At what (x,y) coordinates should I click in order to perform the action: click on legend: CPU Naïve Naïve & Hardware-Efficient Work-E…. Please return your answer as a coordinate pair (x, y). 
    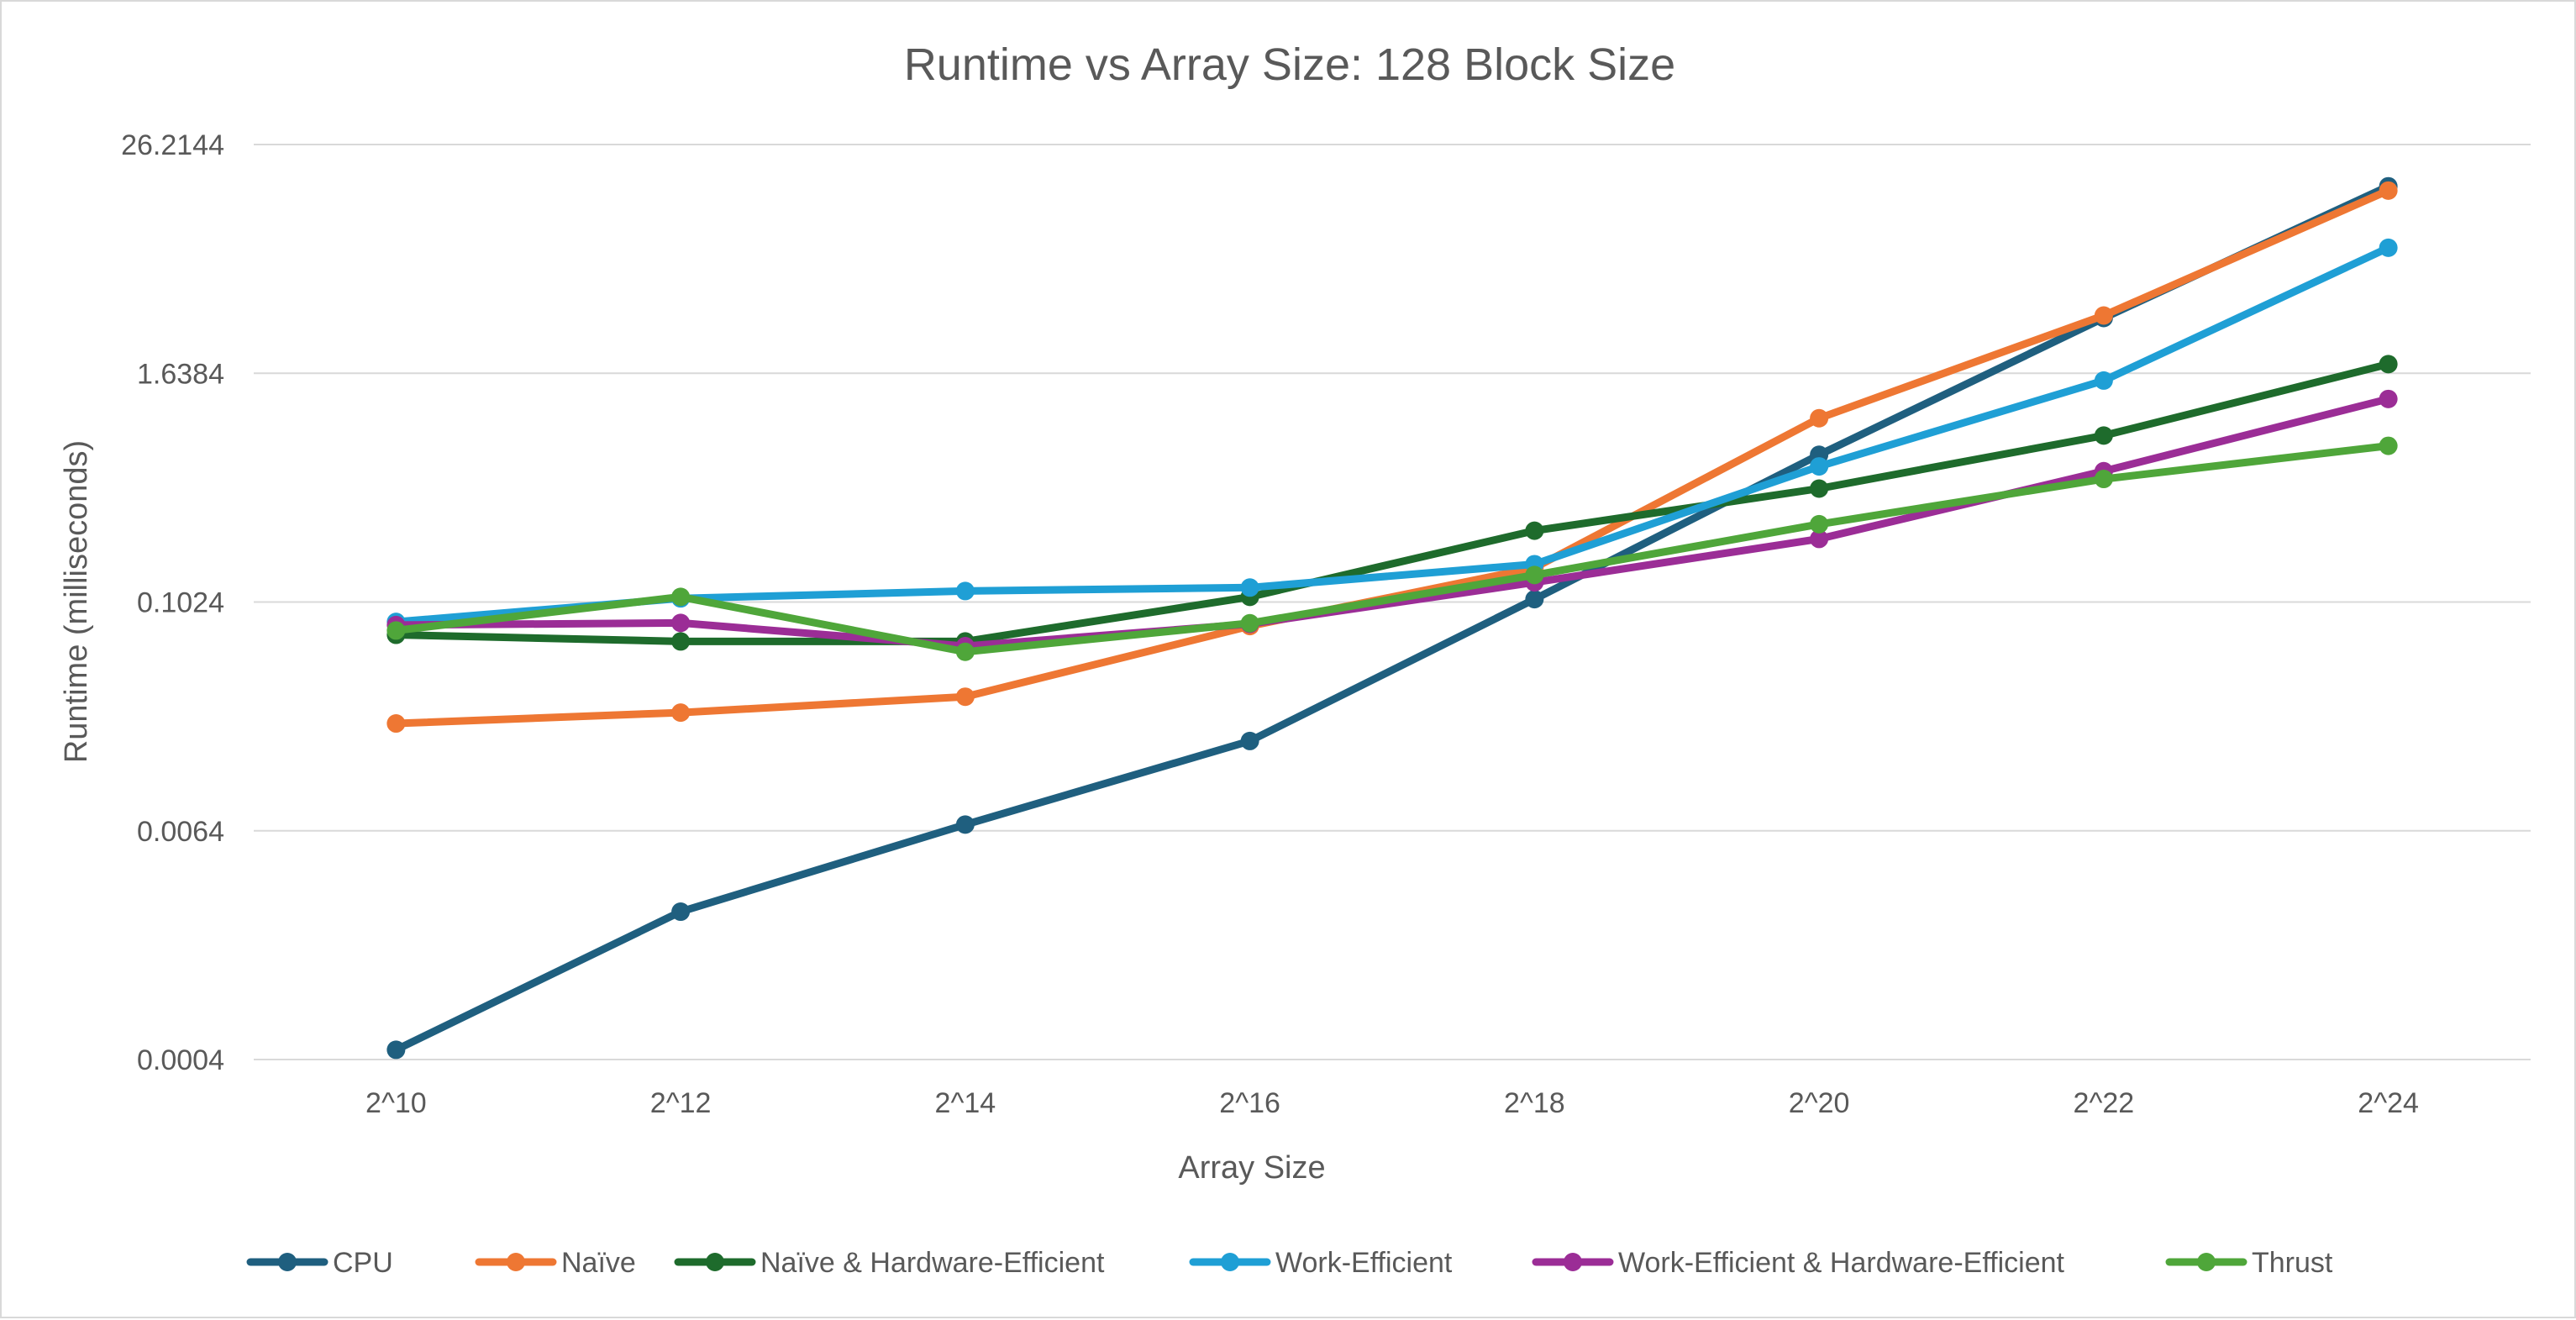
    Looking at the image, I should click on (1289, 1263).